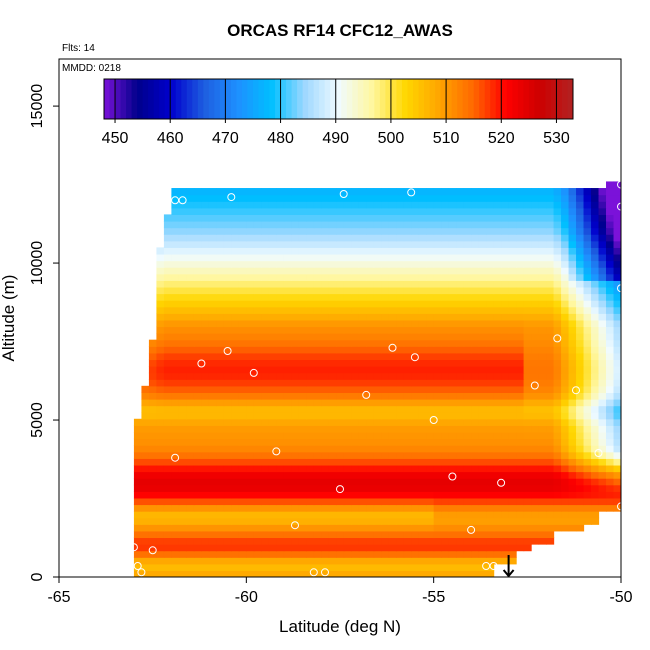 The width and height of the screenshot is (650, 650). I want to click on sample-point, so click(598, 453).